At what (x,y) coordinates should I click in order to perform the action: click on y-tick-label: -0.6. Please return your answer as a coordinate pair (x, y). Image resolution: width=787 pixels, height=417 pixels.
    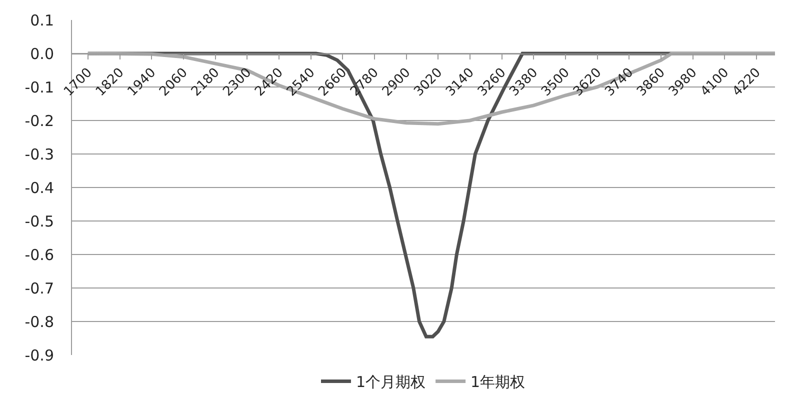
    Looking at the image, I should click on (39, 255).